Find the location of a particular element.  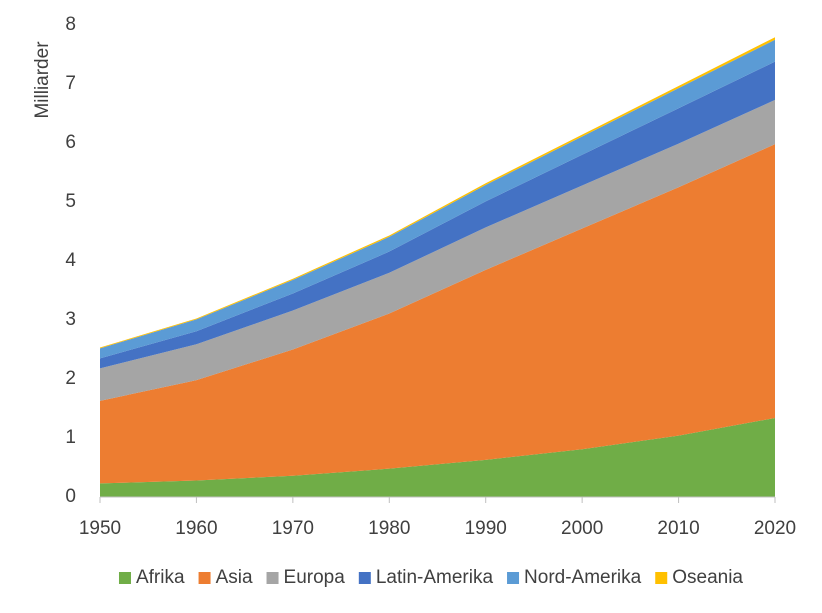

y-tick-label: 6 is located at coordinates (70, 142).